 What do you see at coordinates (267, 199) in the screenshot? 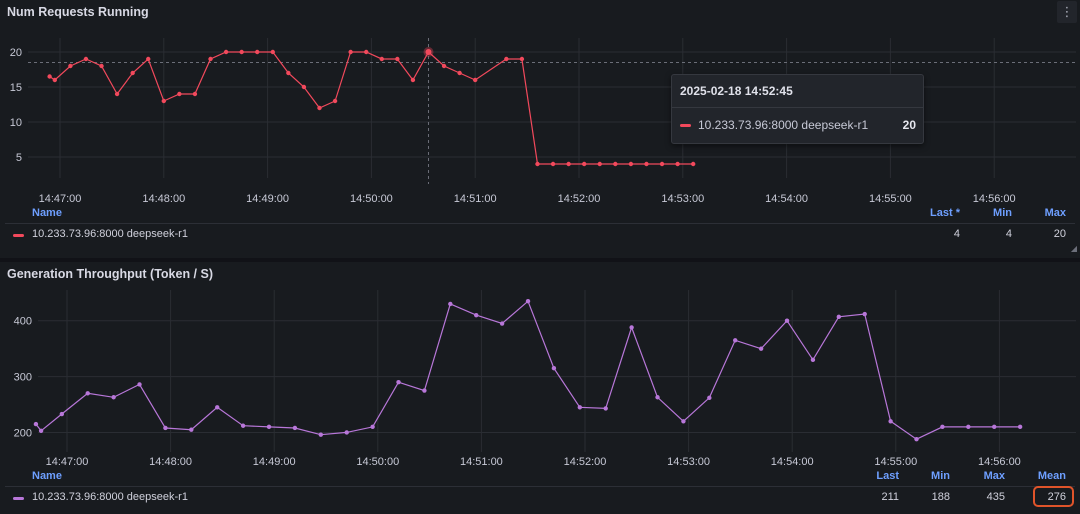
I see `x-tick-label: 14:49:00` at bounding box center [267, 199].